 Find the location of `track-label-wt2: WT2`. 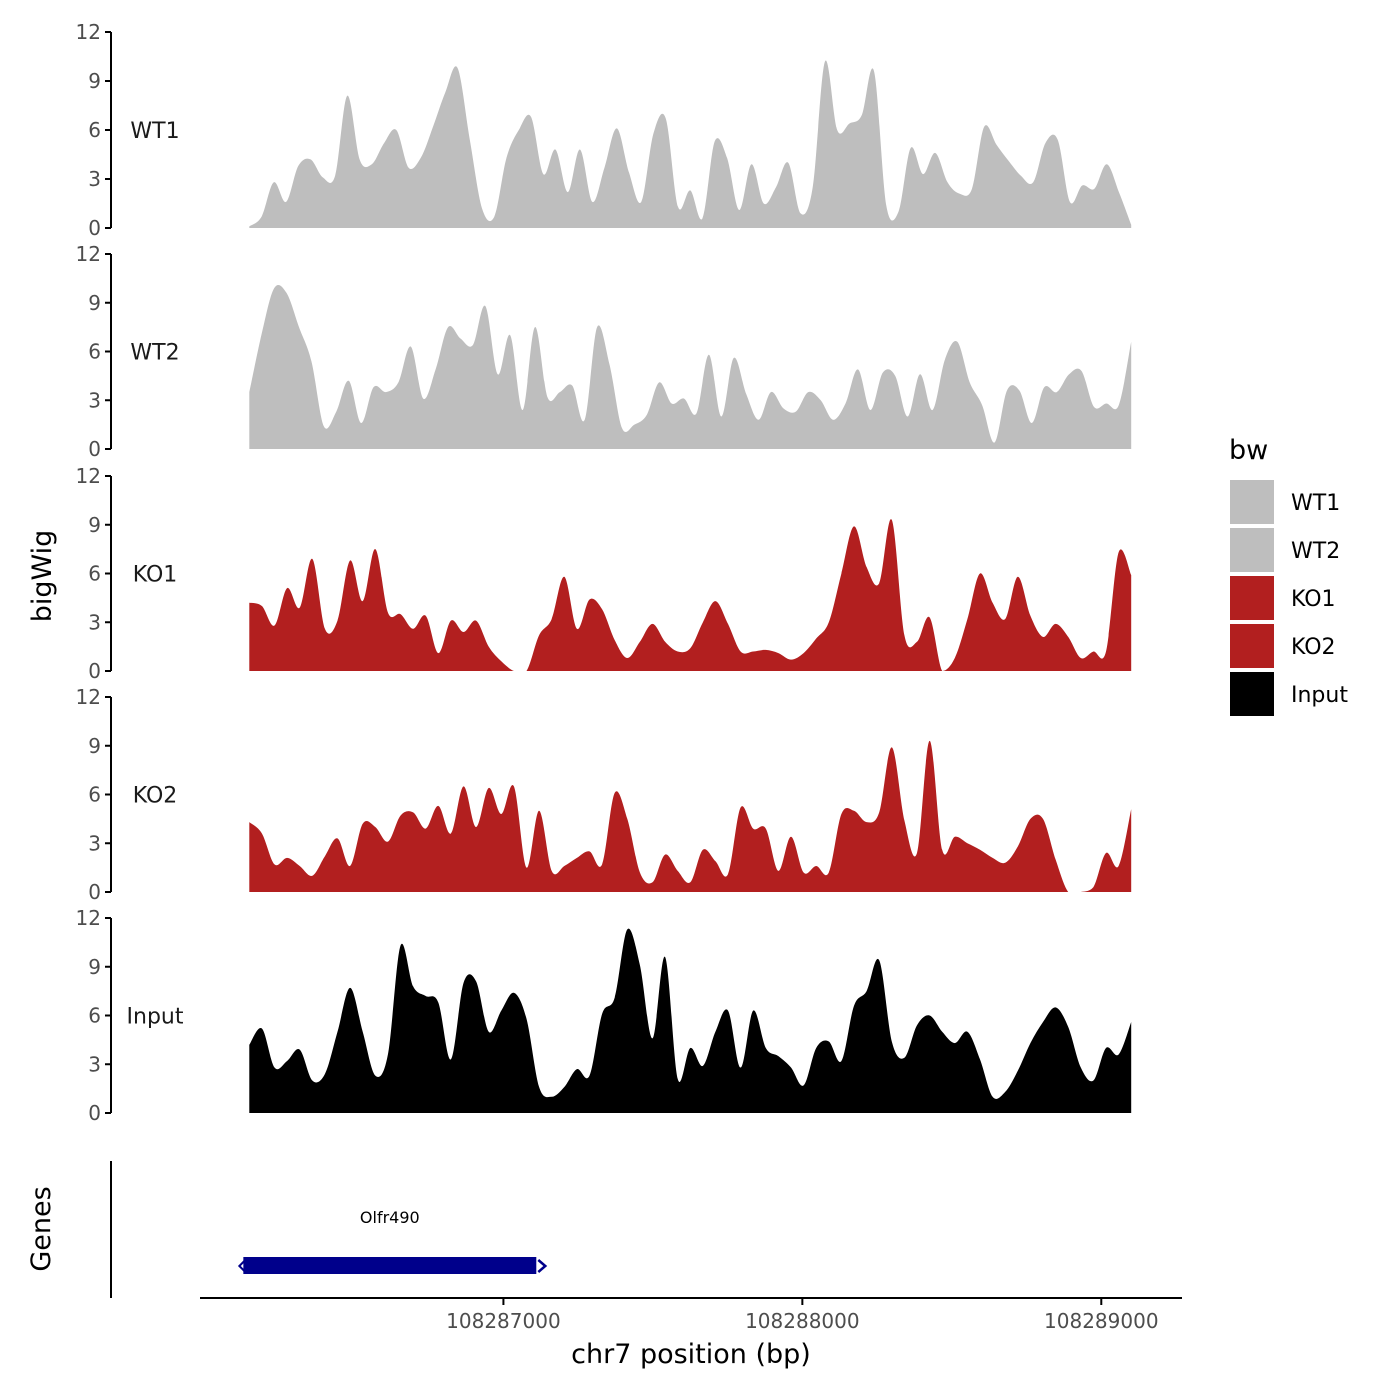

track-label-wt2: WT2 is located at coordinates (154, 353).